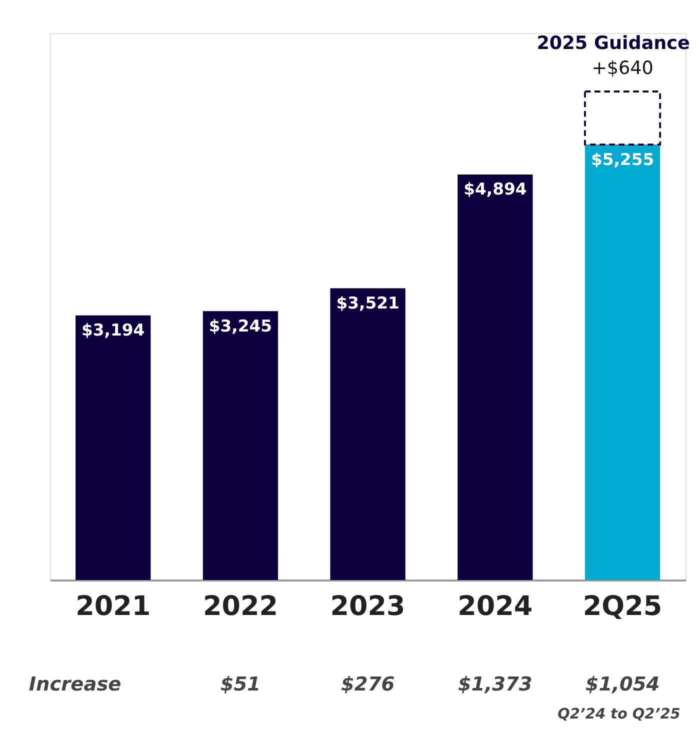 The image size is (700, 743). Describe the element at coordinates (622, 684) in the screenshot. I see `text: $1,054` at that location.